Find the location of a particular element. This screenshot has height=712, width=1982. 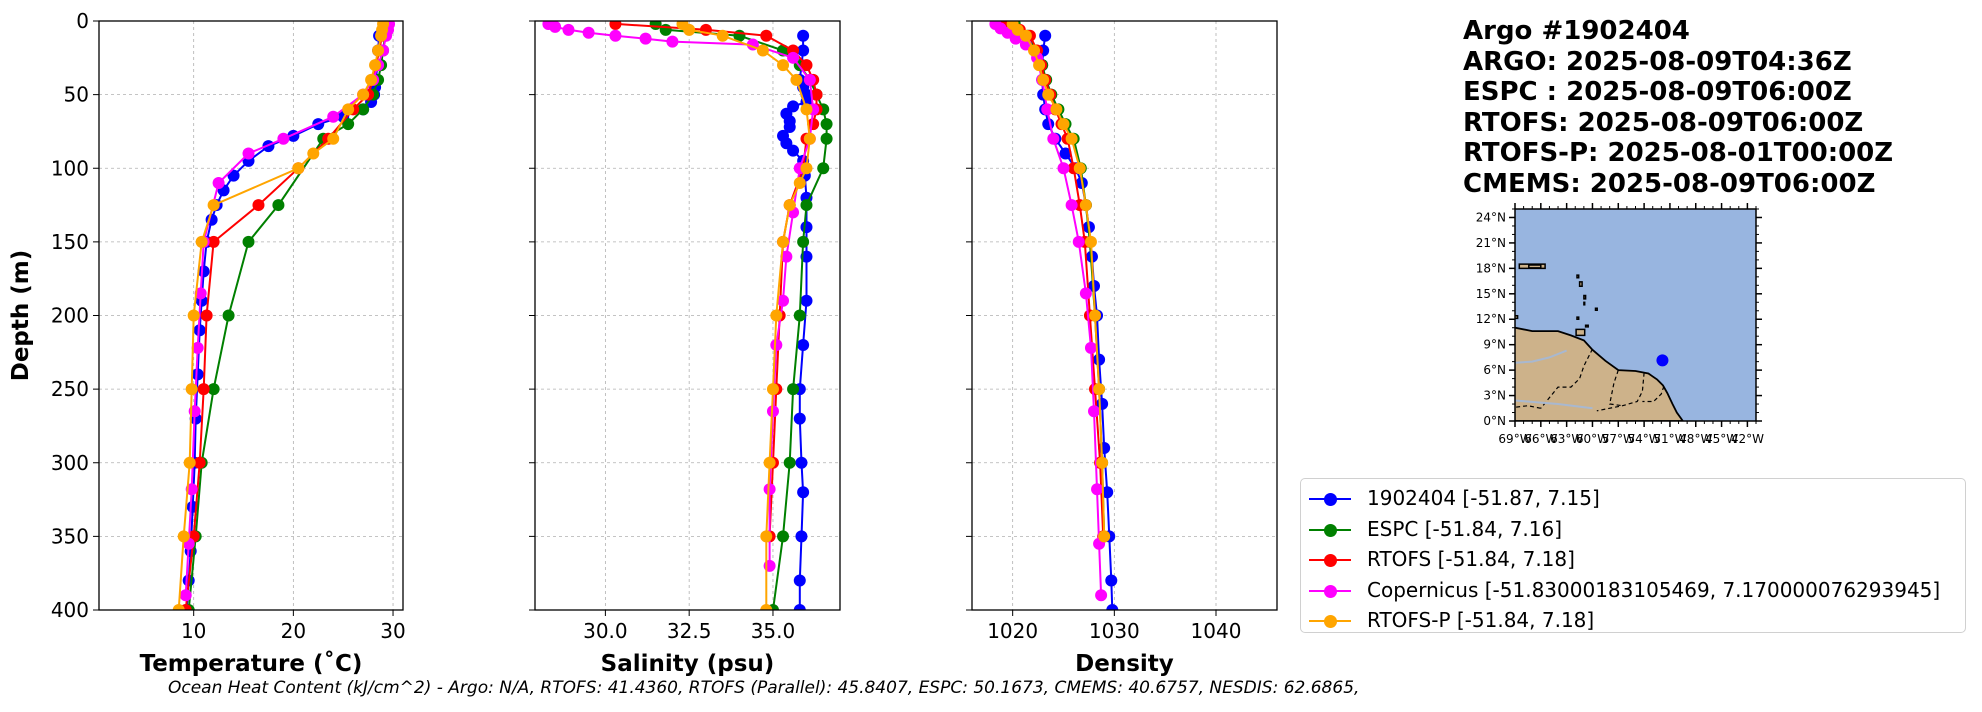

x-tick-label-density: 1020 is located at coordinates (1012, 631).